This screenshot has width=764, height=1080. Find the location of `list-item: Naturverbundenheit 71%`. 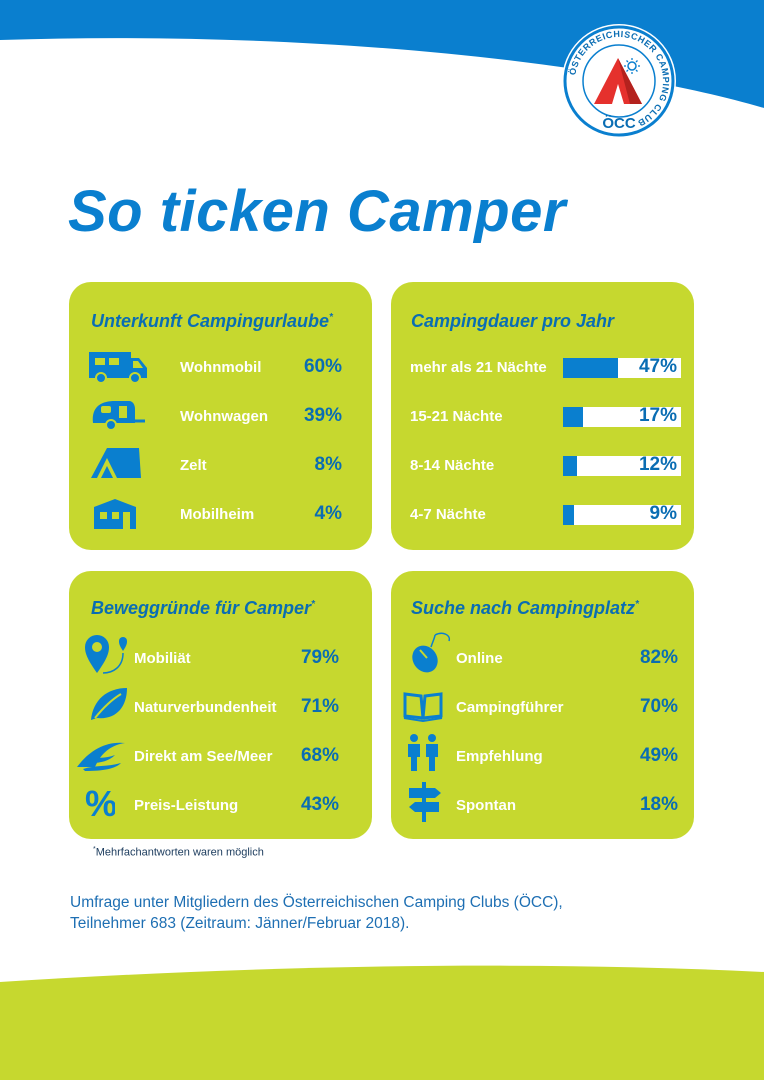

list-item: Naturverbundenheit 71% is located at coordinates (220, 706).